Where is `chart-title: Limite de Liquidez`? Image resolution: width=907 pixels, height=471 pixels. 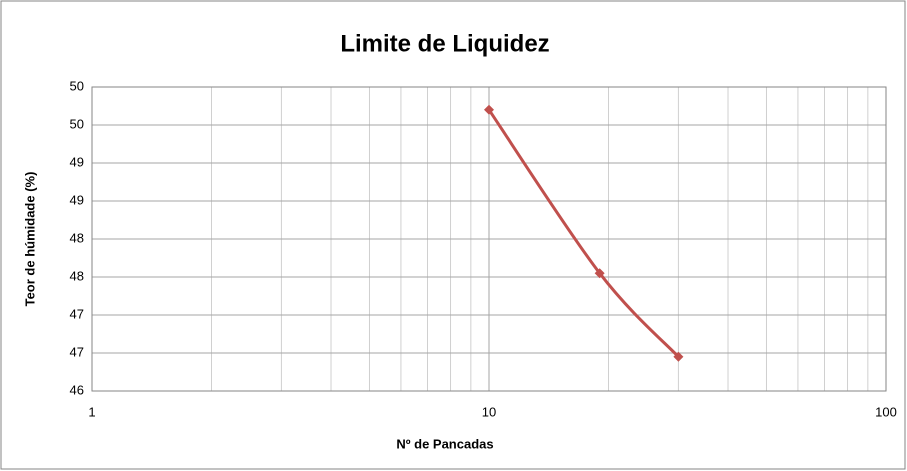
chart-title: Limite de Liquidez is located at coordinates (444, 43).